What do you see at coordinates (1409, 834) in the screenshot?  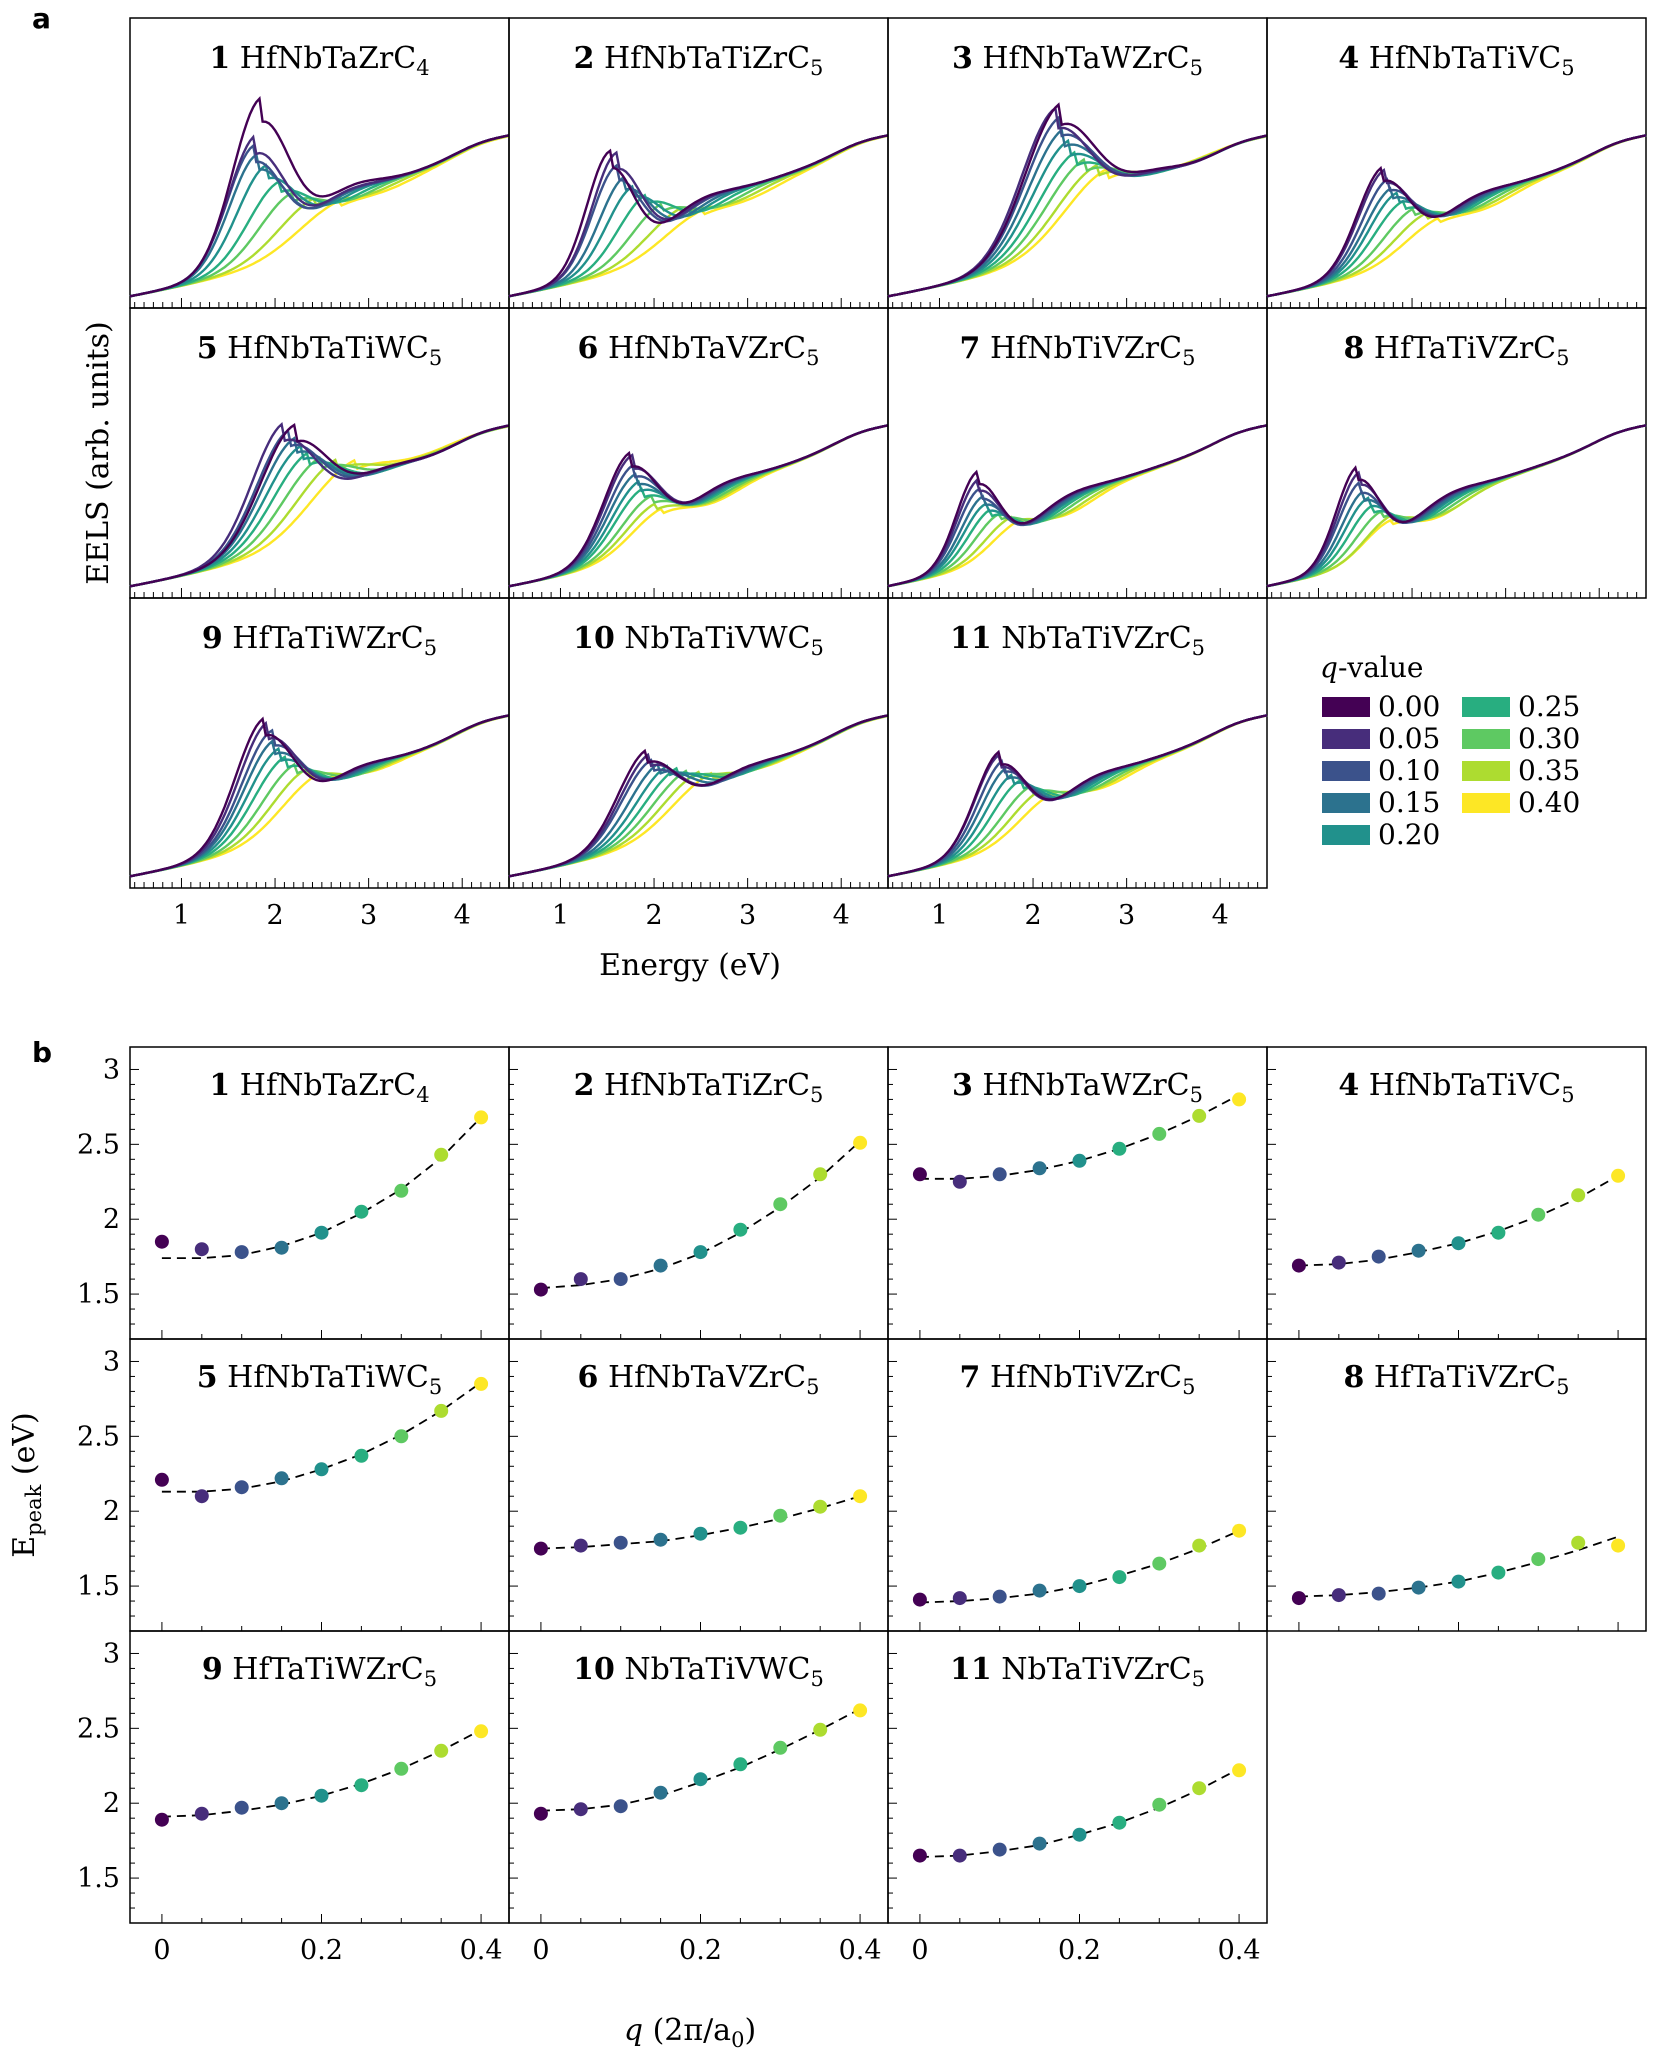 I see `legend-label-0.20: 0.20` at bounding box center [1409, 834].